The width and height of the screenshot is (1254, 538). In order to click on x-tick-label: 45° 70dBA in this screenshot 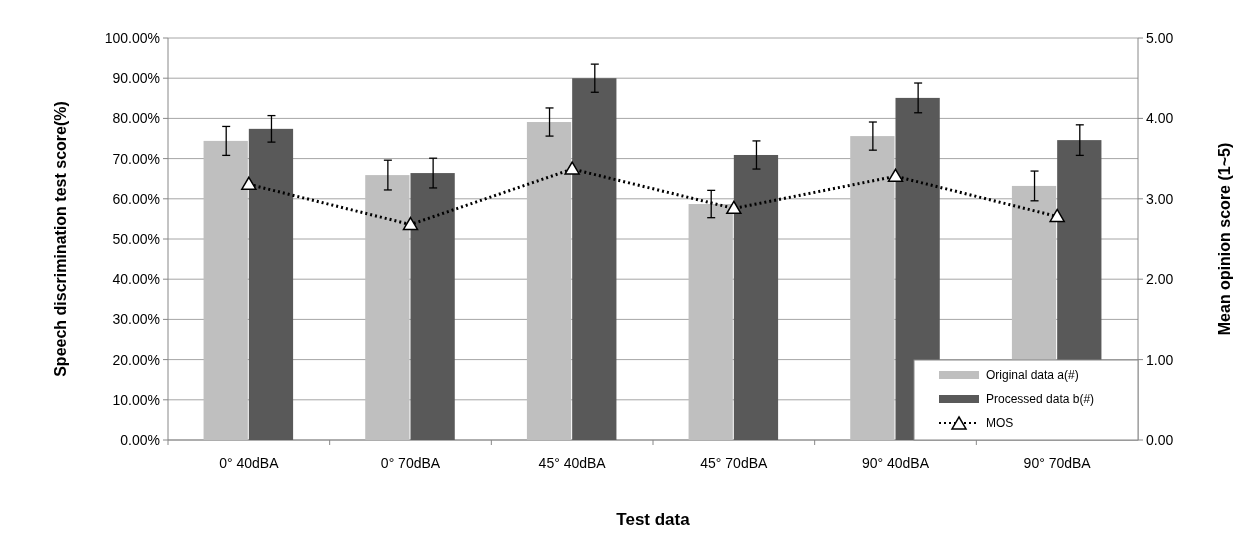, I will do `click(734, 463)`.